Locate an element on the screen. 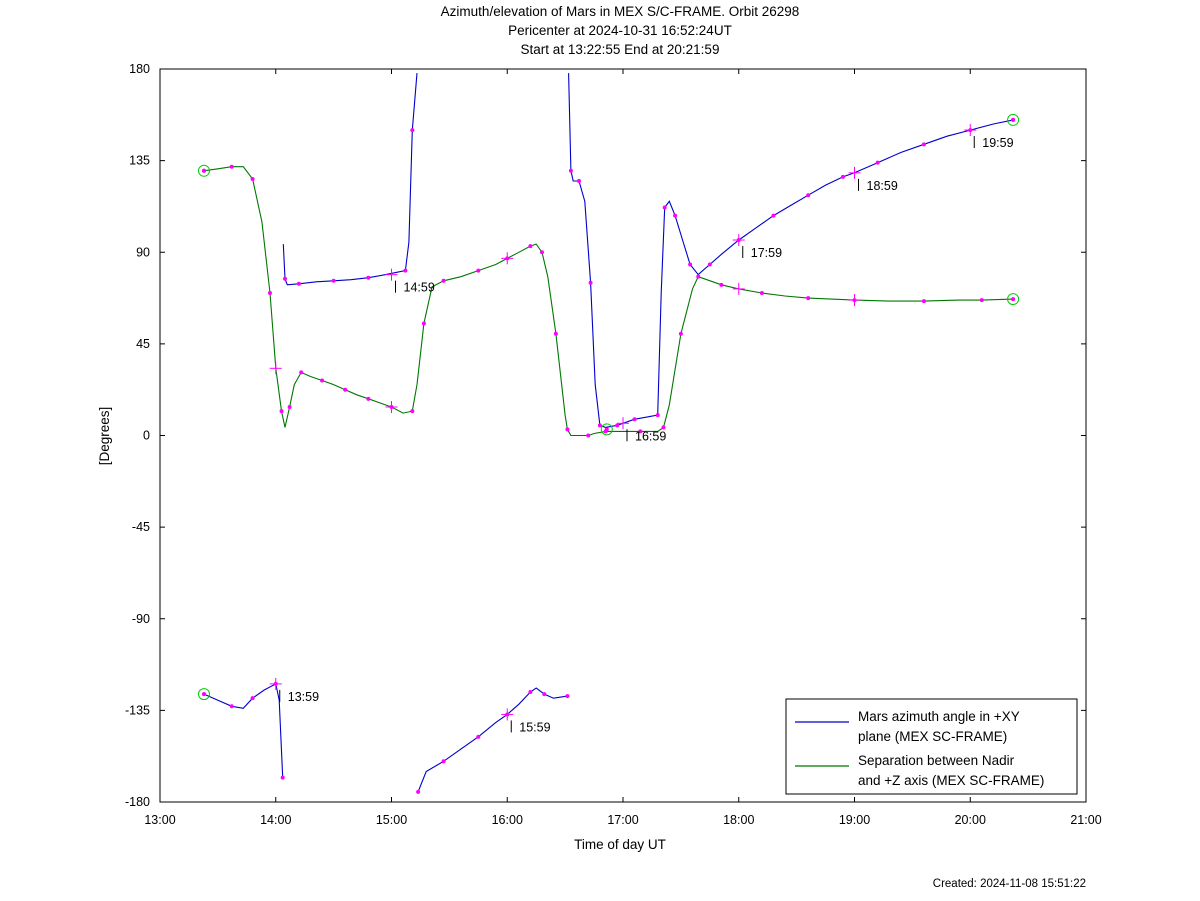  y-tick-label: 0 is located at coordinates (146, 436).